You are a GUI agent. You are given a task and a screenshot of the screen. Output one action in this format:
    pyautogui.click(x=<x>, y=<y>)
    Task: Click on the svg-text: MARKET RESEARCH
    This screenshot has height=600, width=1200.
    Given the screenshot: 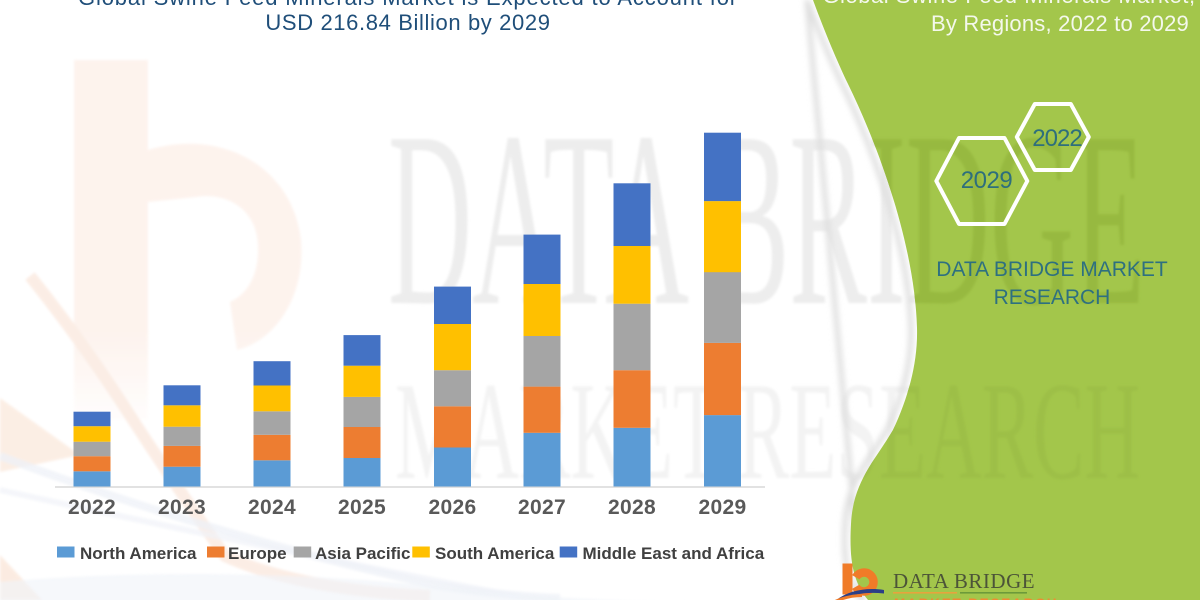 What is the action you would take?
    pyautogui.click(x=976, y=598)
    